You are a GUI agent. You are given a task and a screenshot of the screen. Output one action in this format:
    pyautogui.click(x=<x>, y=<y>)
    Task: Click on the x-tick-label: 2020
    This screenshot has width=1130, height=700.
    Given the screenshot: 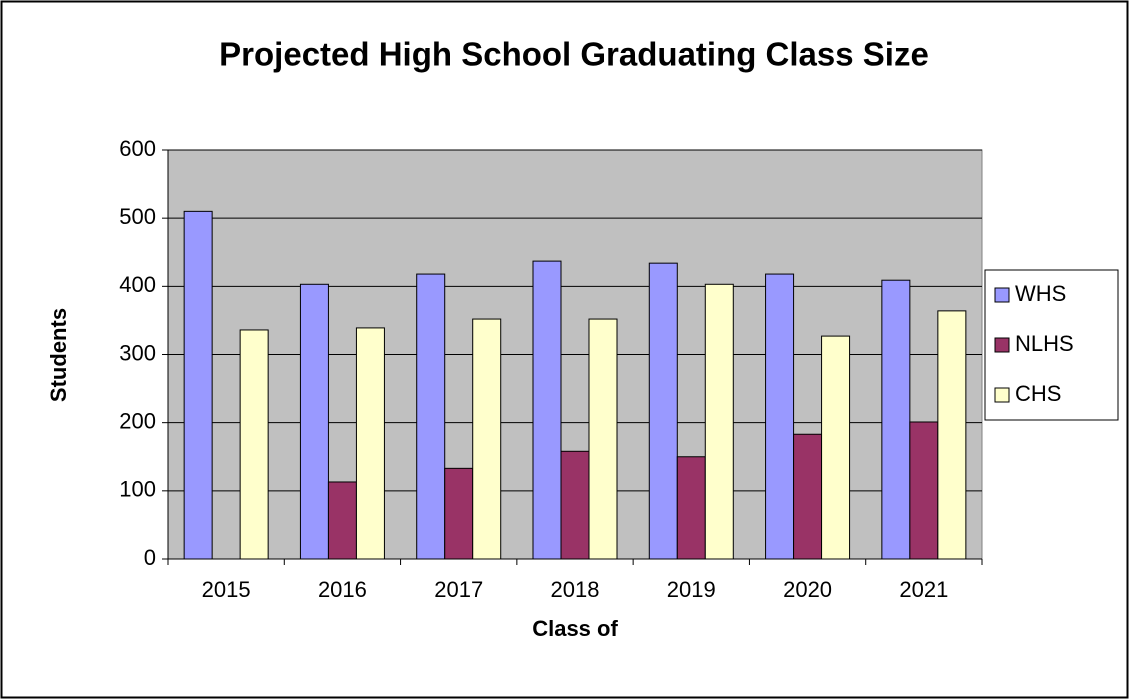 What is the action you would take?
    pyautogui.click(x=807, y=589)
    